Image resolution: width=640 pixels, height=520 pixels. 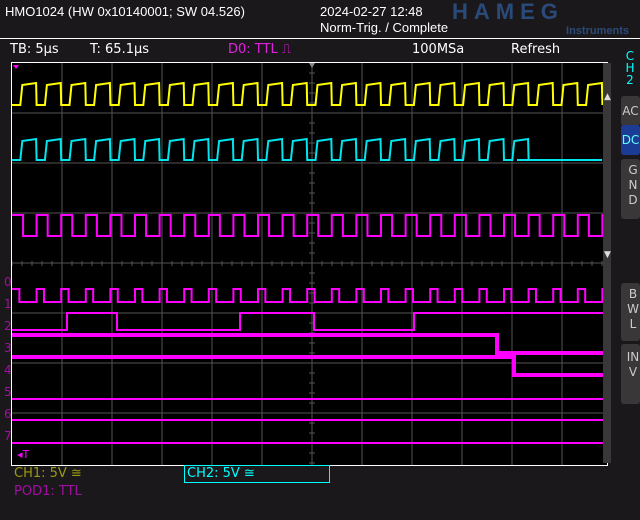 I want to click on digital-channel-label-1: 1, so click(x=8, y=304).